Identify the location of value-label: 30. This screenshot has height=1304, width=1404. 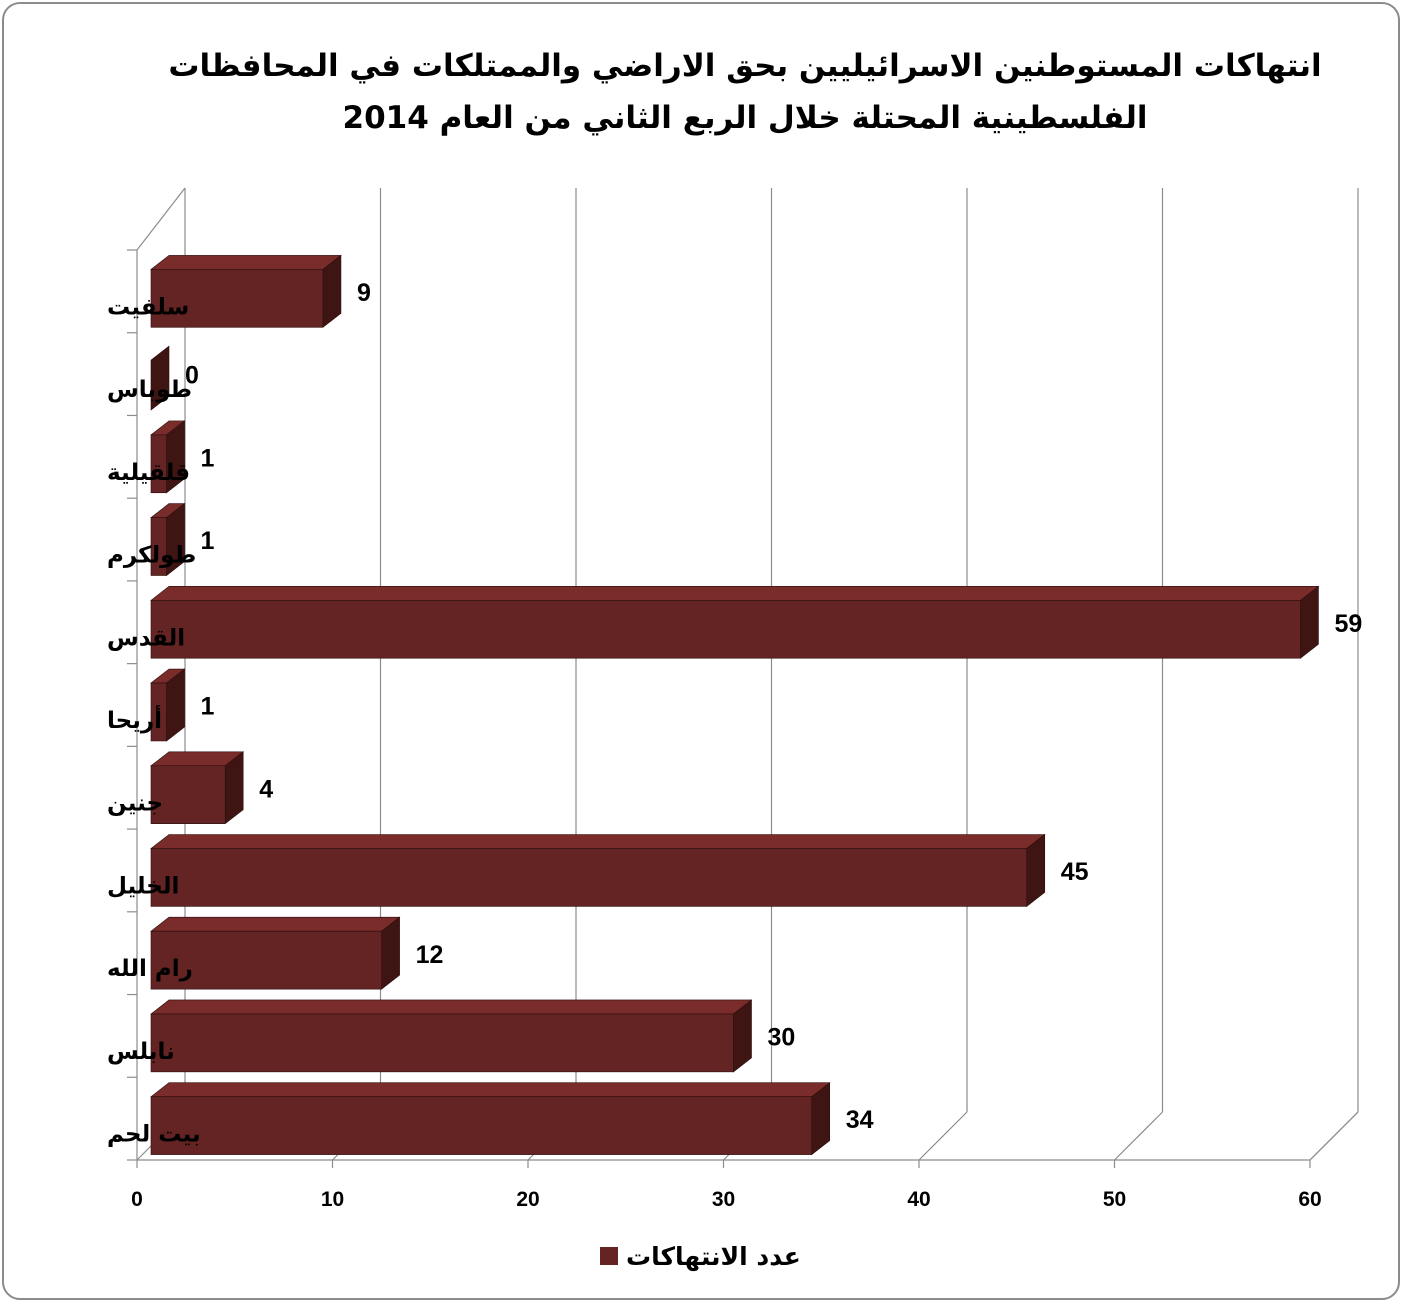
(782, 1038).